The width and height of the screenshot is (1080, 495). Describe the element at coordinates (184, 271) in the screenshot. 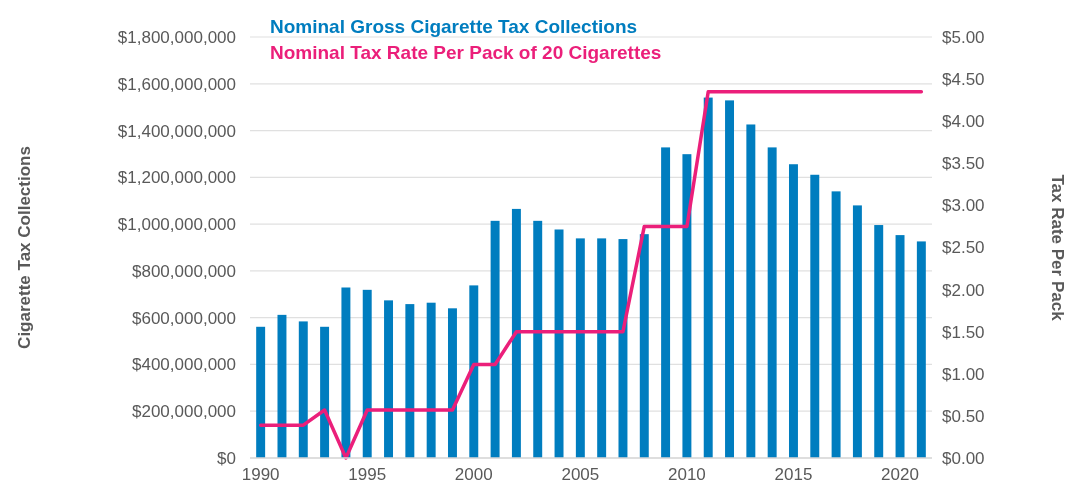

I see `y-tick-label: $800,000,000` at that location.